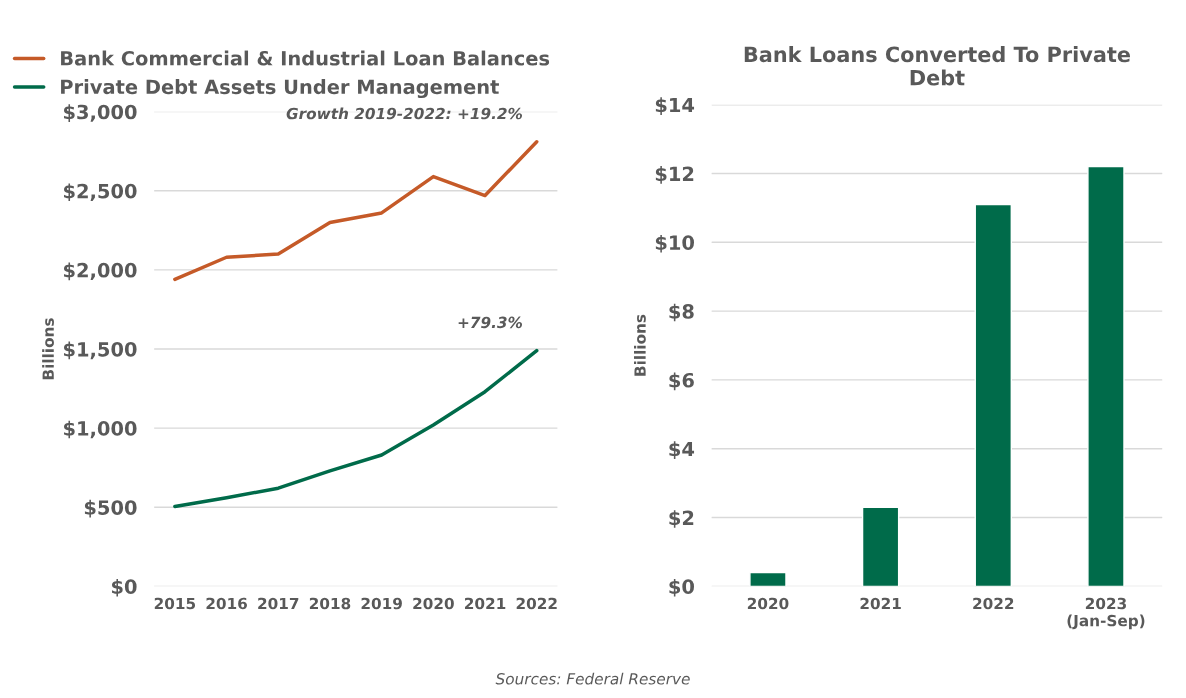 Image resolution: width=1186 pixels, height=698 pixels. What do you see at coordinates (592, 678) in the screenshot?
I see `source-note: Sources: Federal Reserve` at bounding box center [592, 678].